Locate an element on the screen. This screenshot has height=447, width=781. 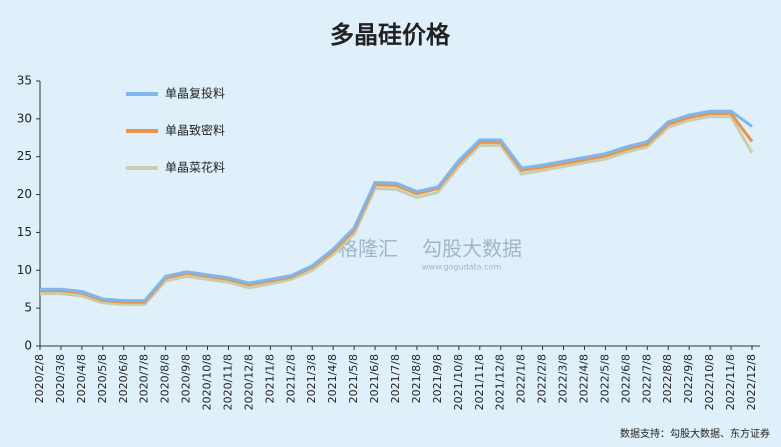
x-tick-label: 2022/12/8 is located at coordinates (751, 382).